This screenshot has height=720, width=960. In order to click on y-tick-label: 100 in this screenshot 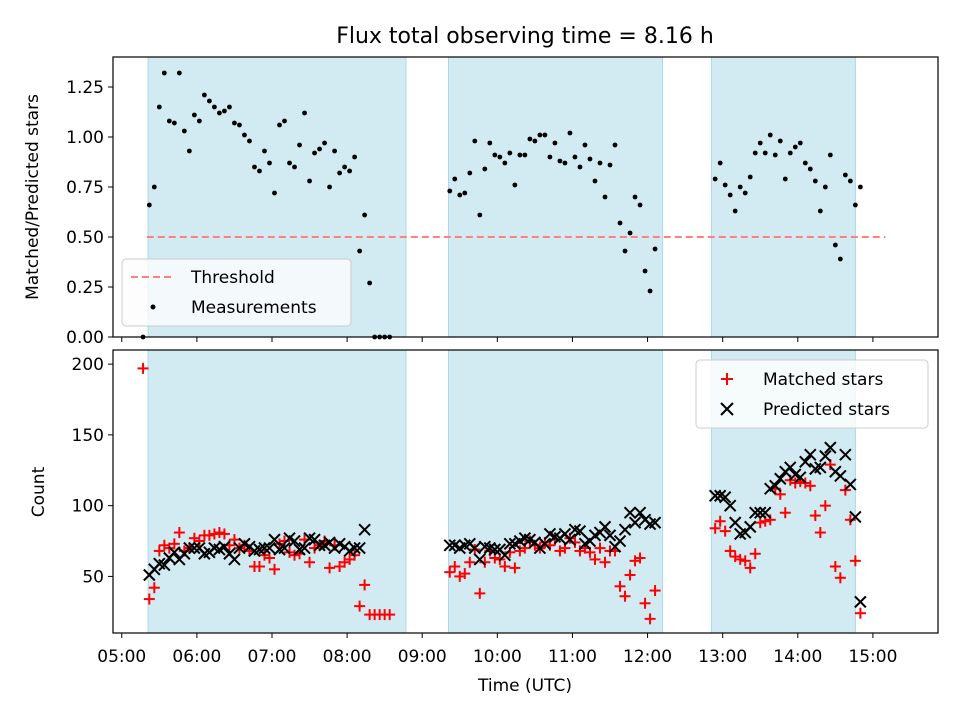, I will do `click(88, 507)`.